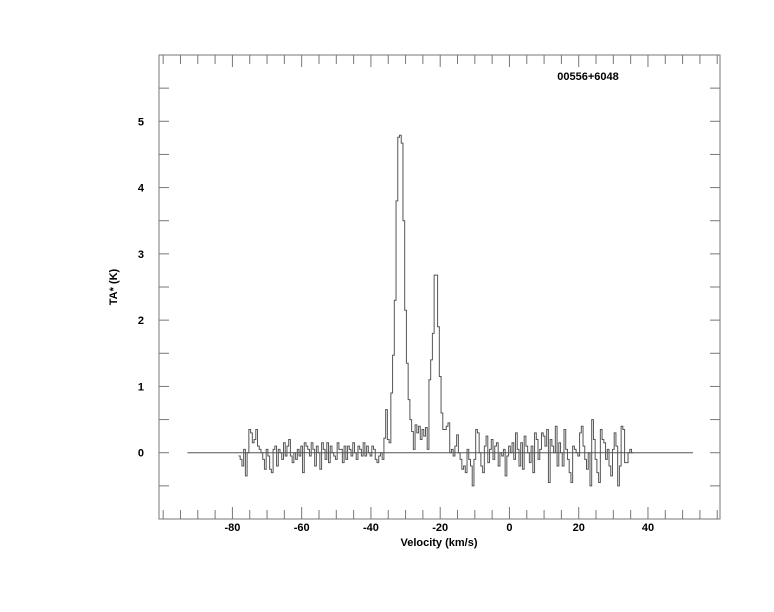 Image resolution: width=774 pixels, height=612 pixels. Describe the element at coordinates (587, 77) in the screenshot. I see `chart-title: 00556+6048` at that location.